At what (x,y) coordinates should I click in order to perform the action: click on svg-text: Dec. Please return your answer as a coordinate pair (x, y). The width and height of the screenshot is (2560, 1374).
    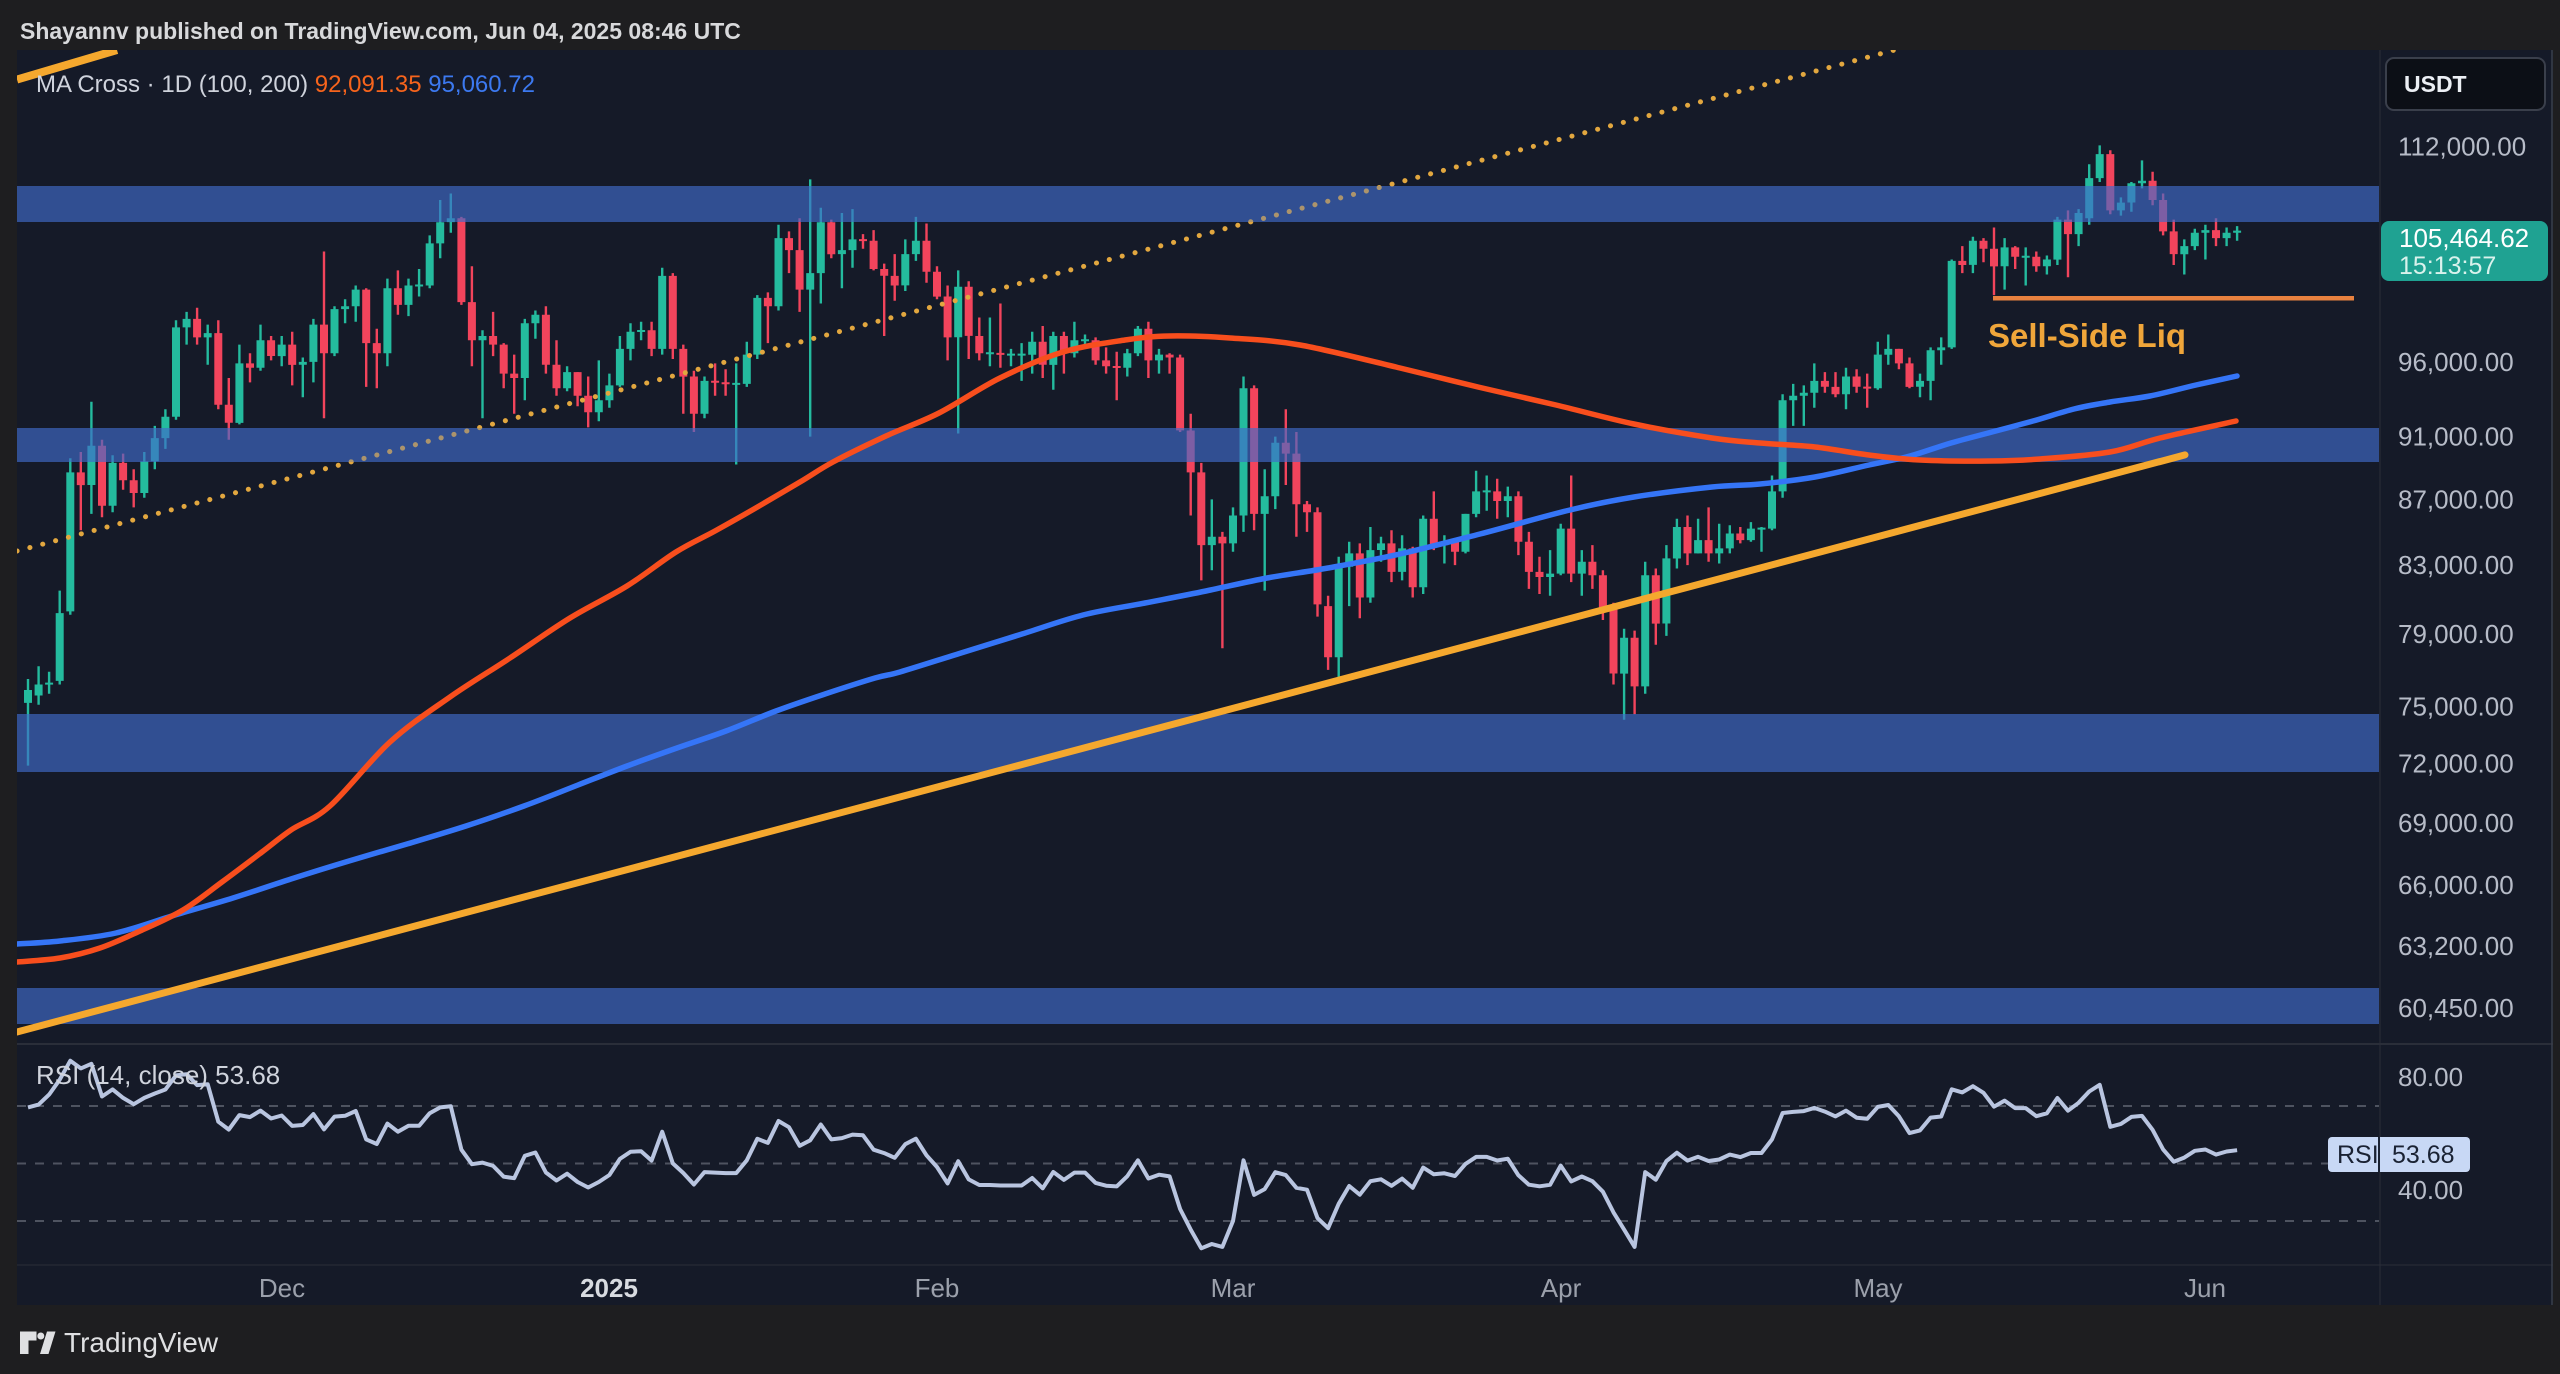
    Looking at the image, I should click on (282, 1288).